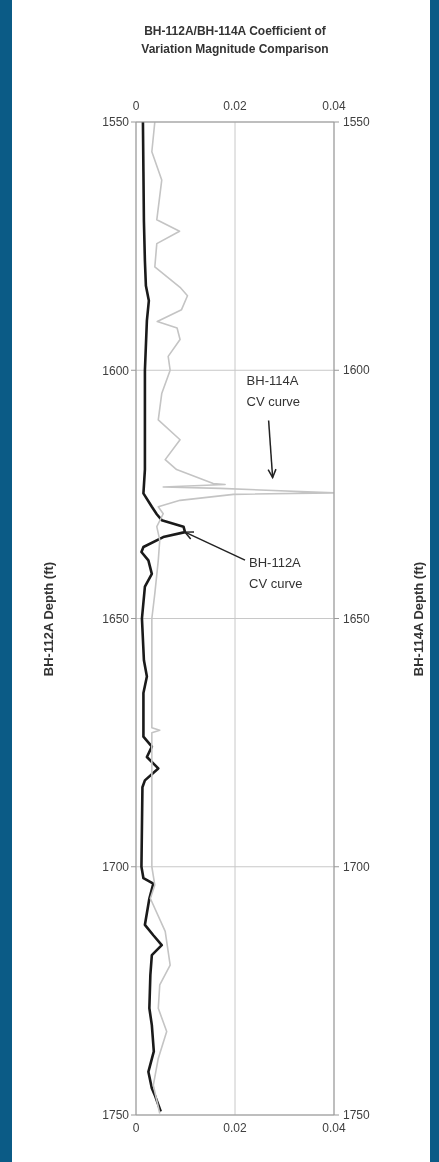 Image resolution: width=439 pixels, height=1162 pixels. Describe the element at coordinates (136, 106) in the screenshot. I see `x2-tick-label: 0` at that location.